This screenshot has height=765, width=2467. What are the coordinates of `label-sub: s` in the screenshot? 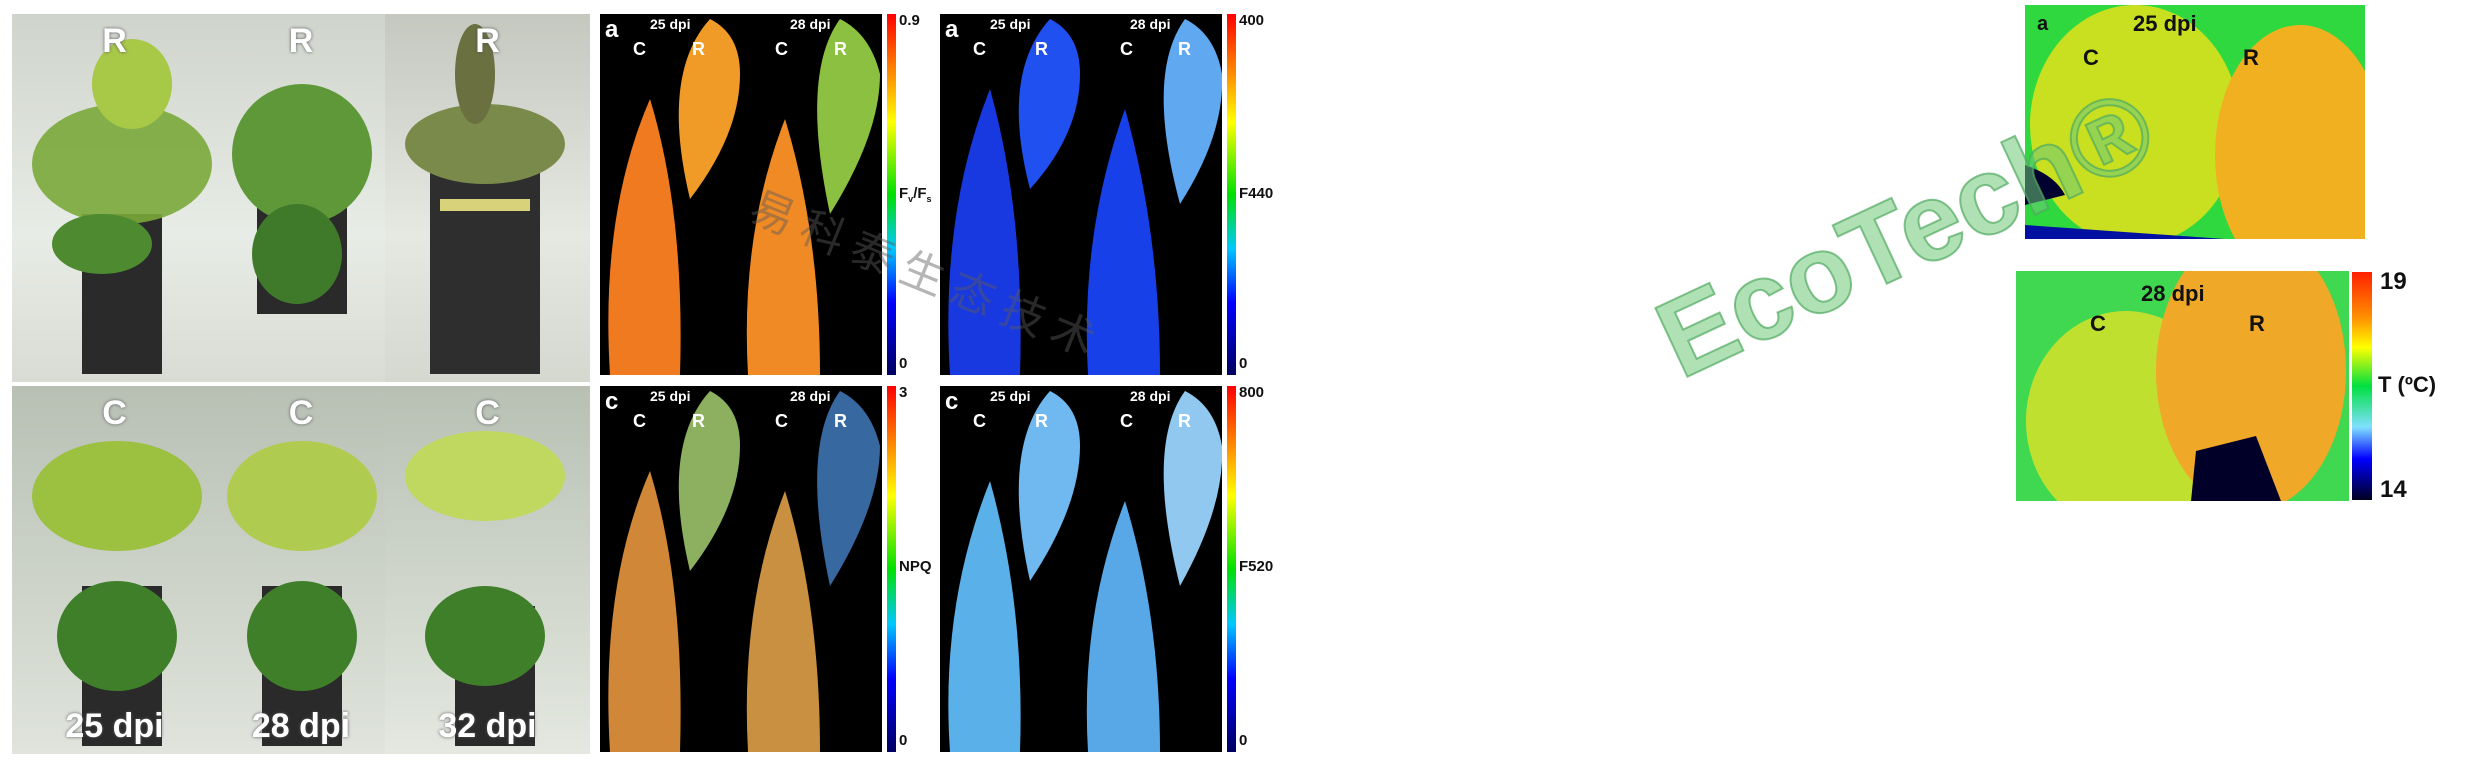 It's located at (929, 199).